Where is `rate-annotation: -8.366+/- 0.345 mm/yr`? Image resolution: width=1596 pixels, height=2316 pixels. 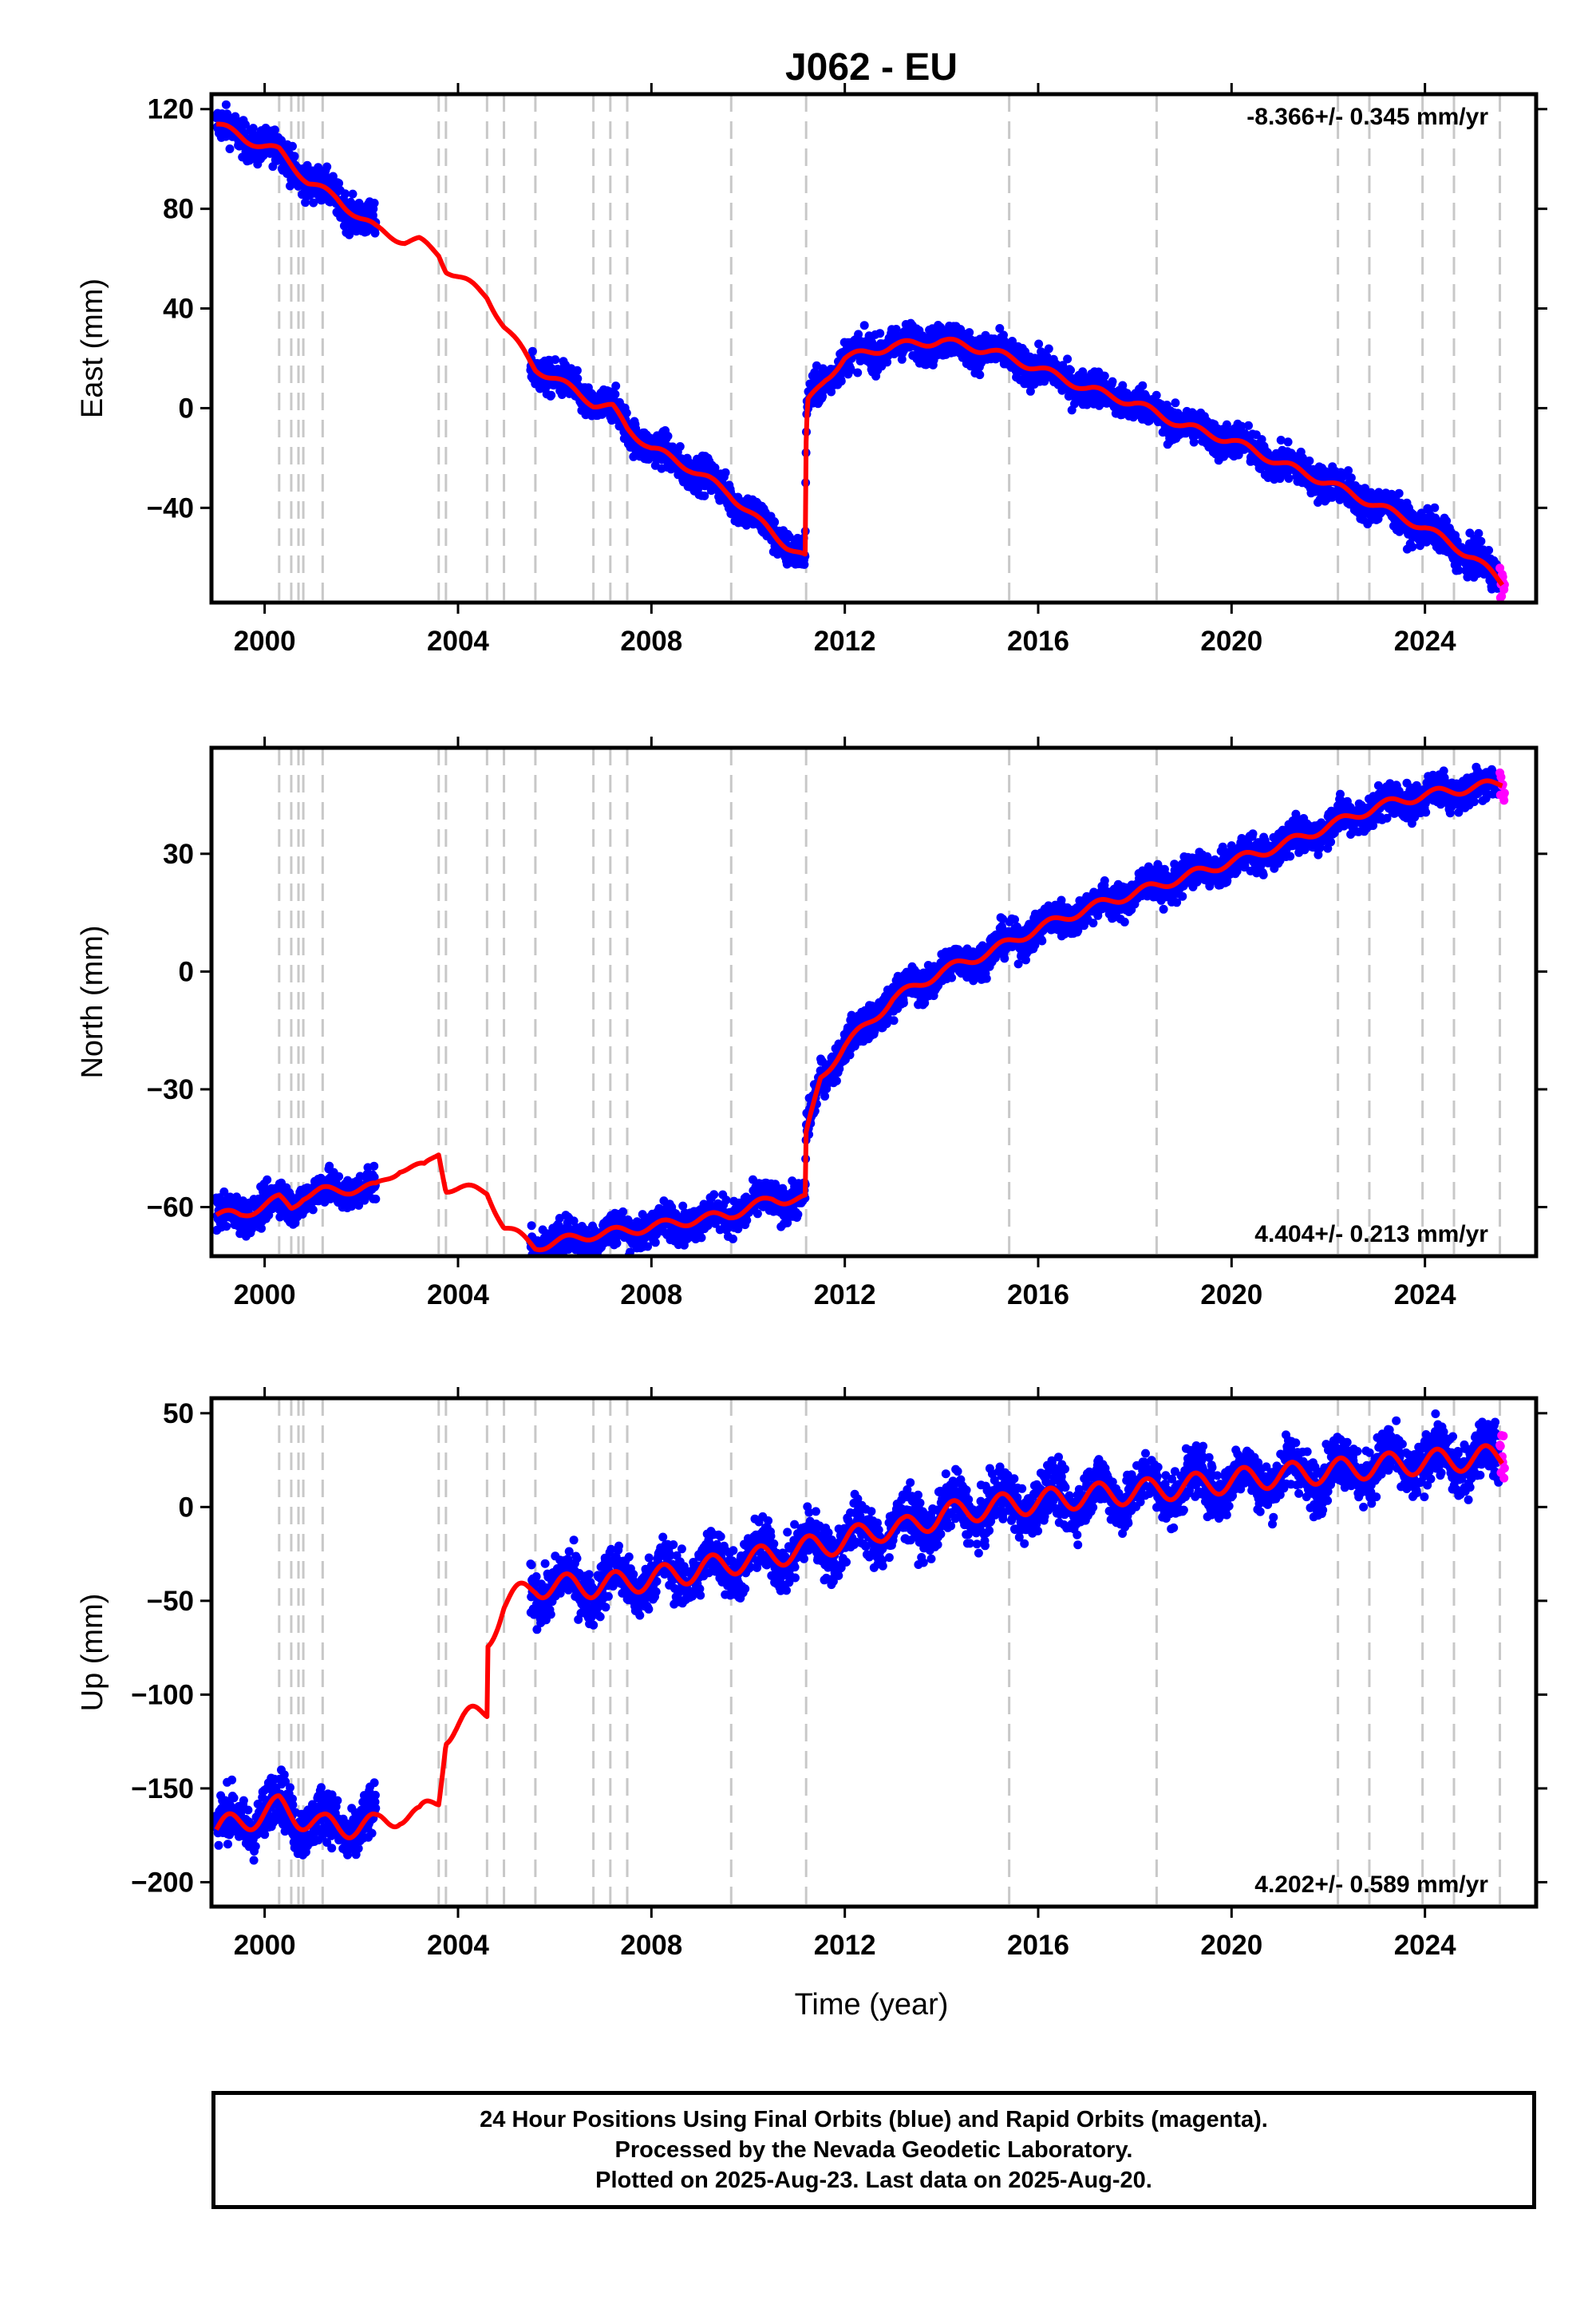 rate-annotation: -8.366+/- 0.345 mm/yr is located at coordinates (1367, 117).